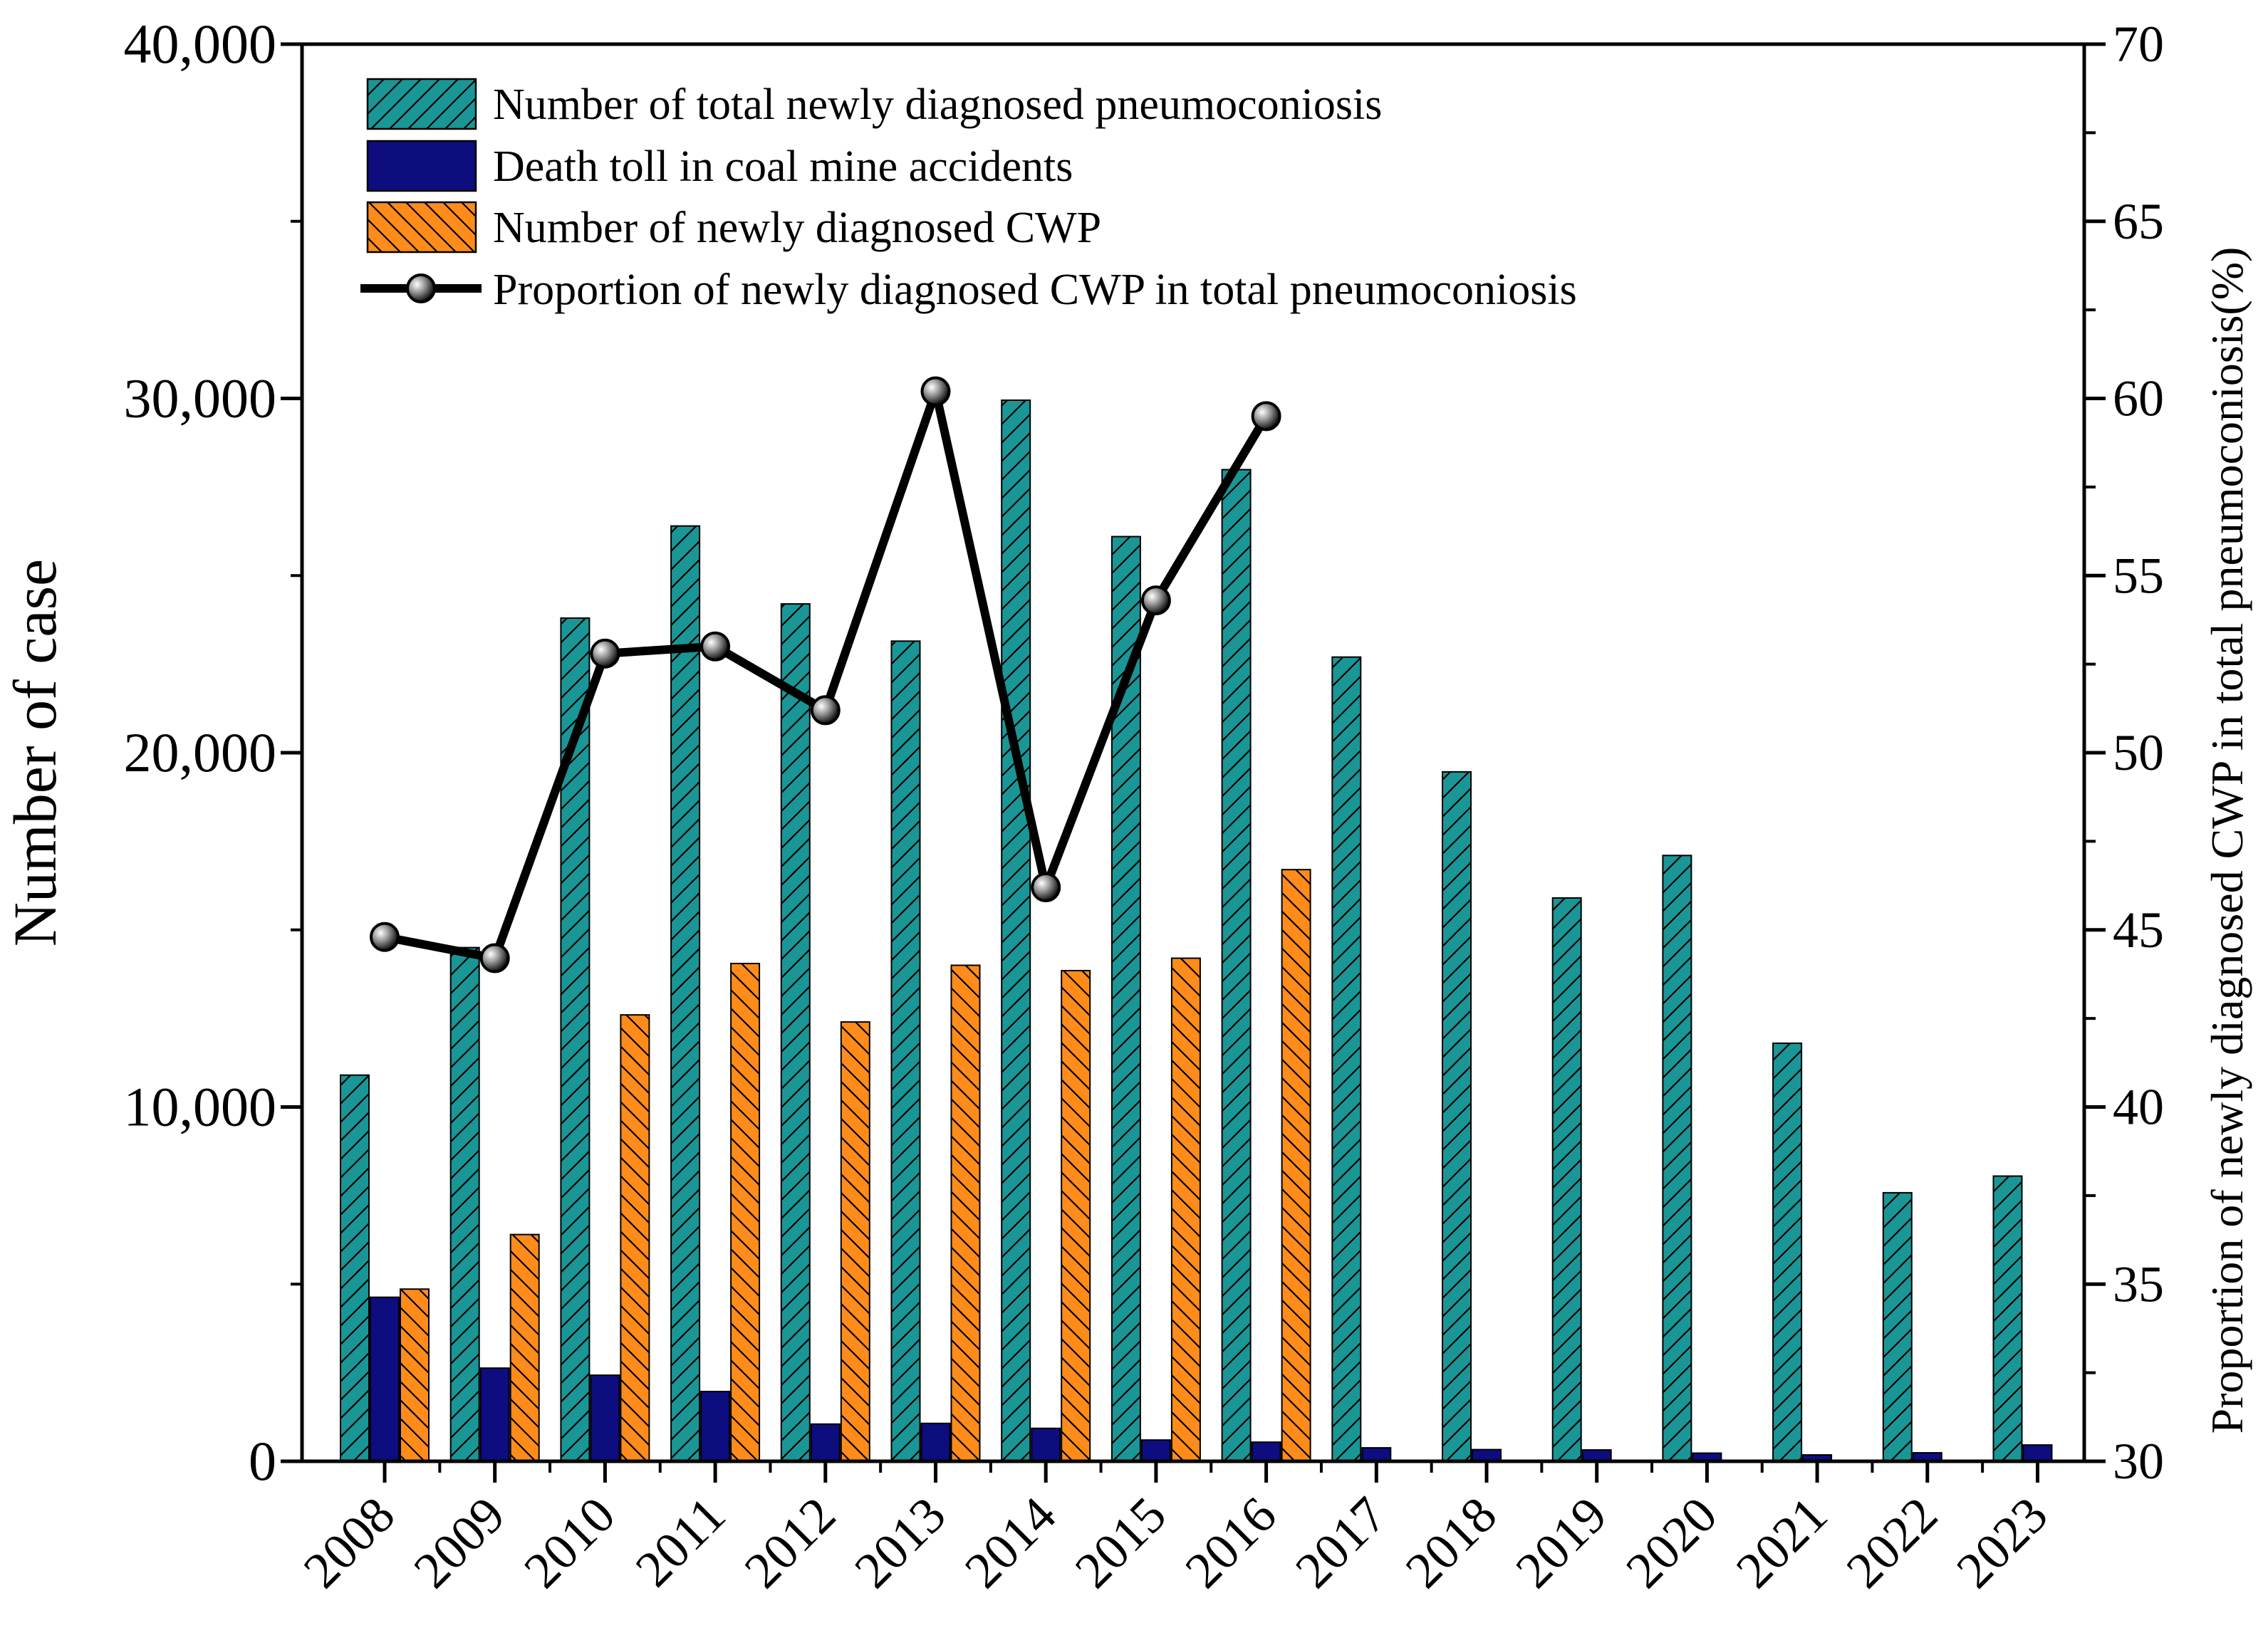 This screenshot has width=2268, height=1650. I want to click on y-tick-label: 0, so click(262, 1461).